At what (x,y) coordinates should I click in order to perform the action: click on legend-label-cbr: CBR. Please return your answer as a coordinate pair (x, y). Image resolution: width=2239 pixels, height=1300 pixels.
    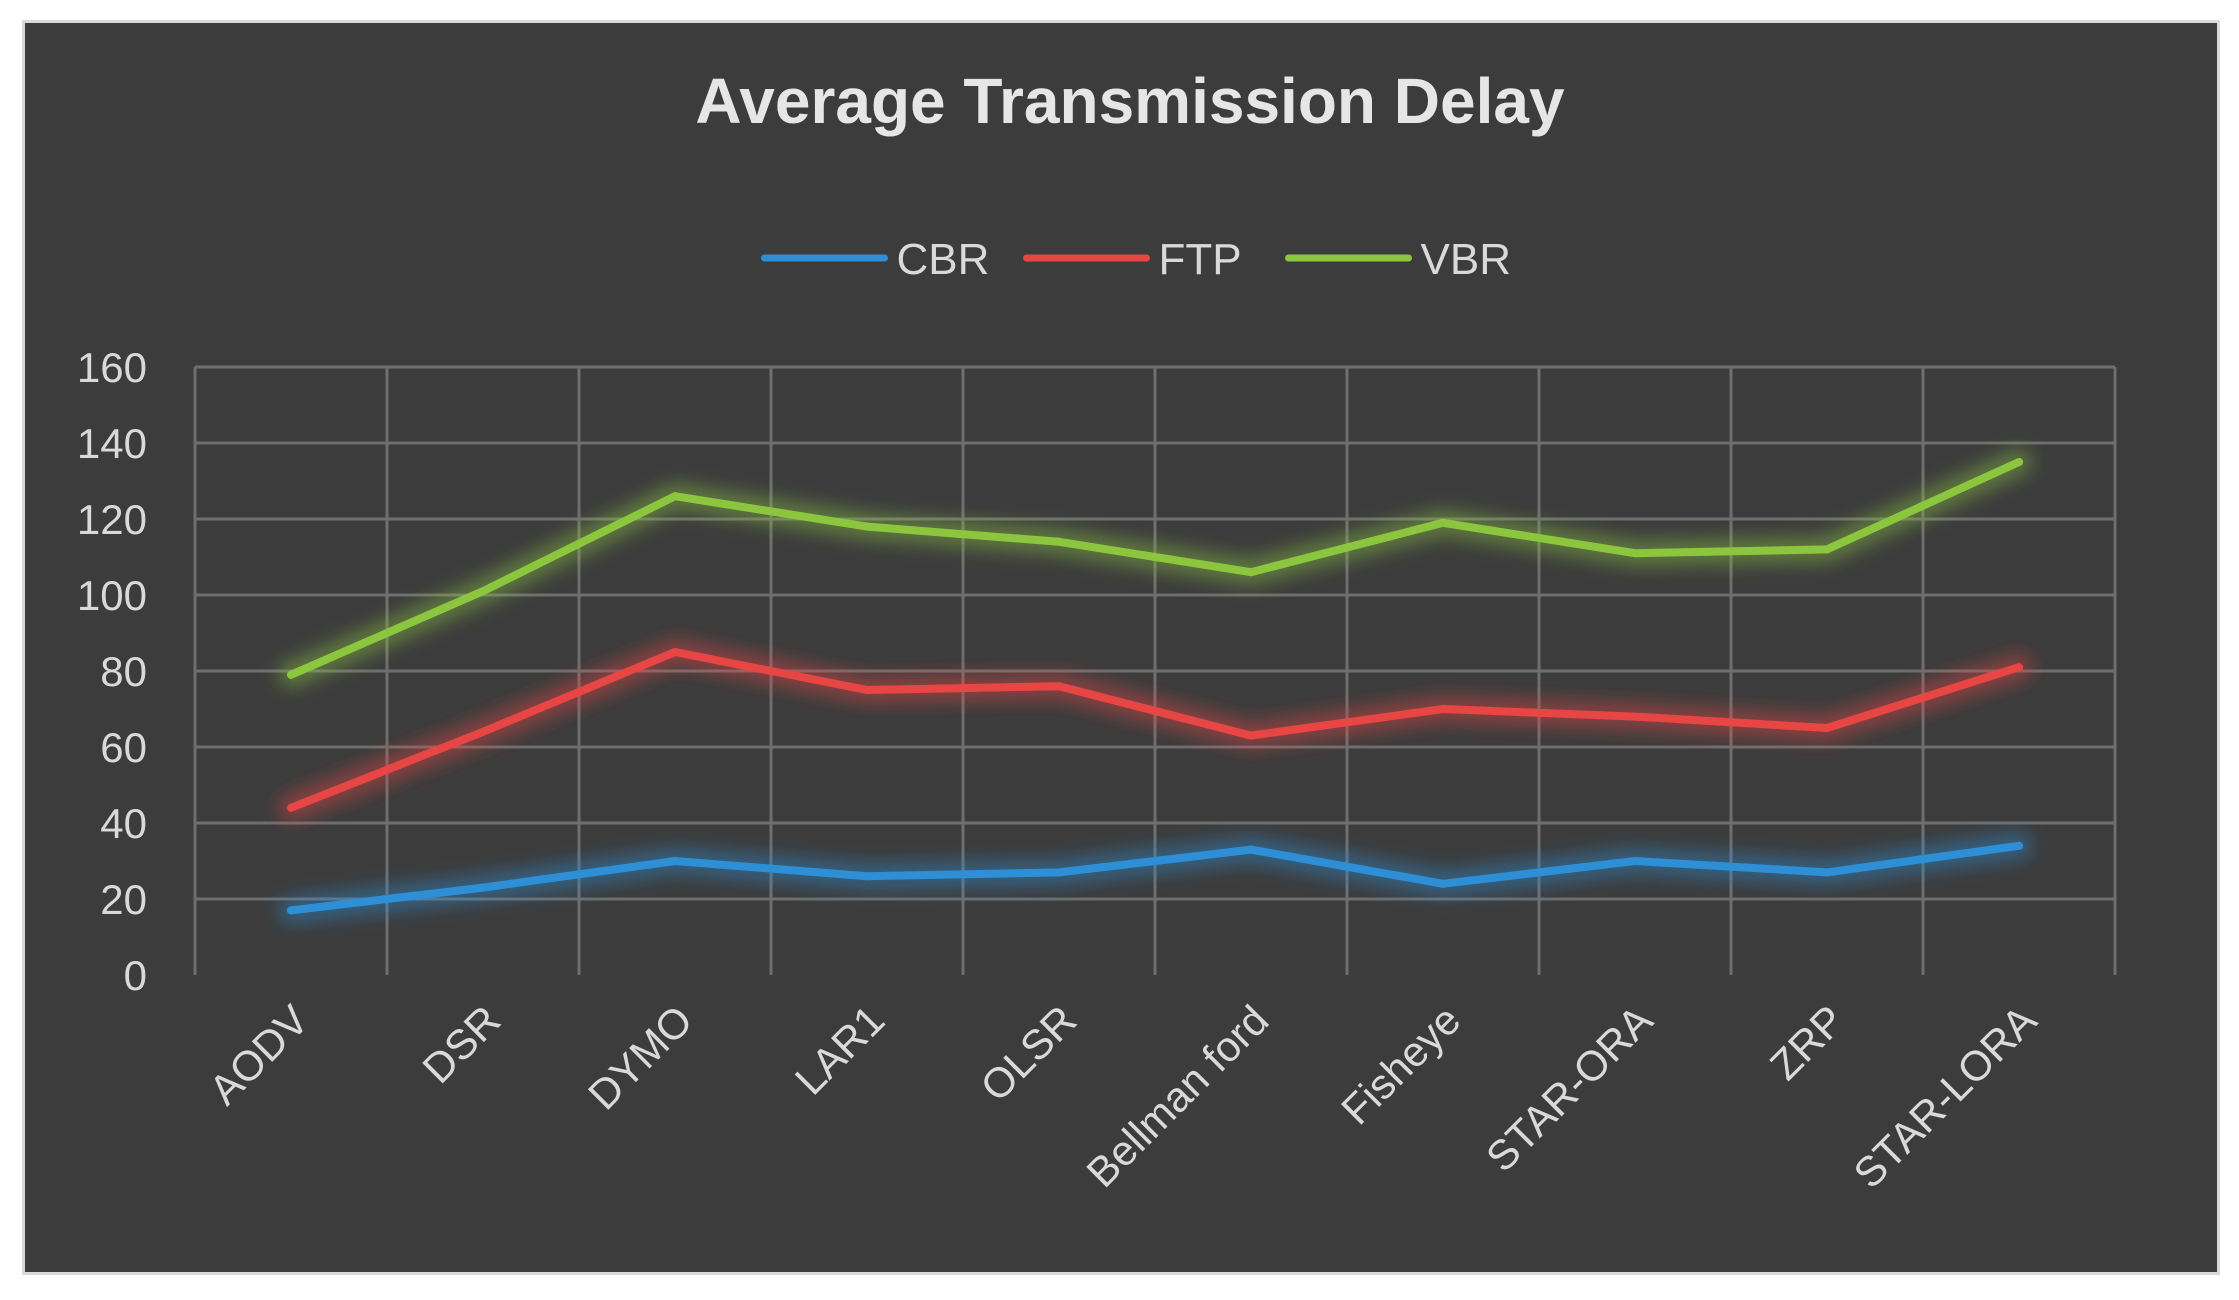
    Looking at the image, I should click on (943, 259).